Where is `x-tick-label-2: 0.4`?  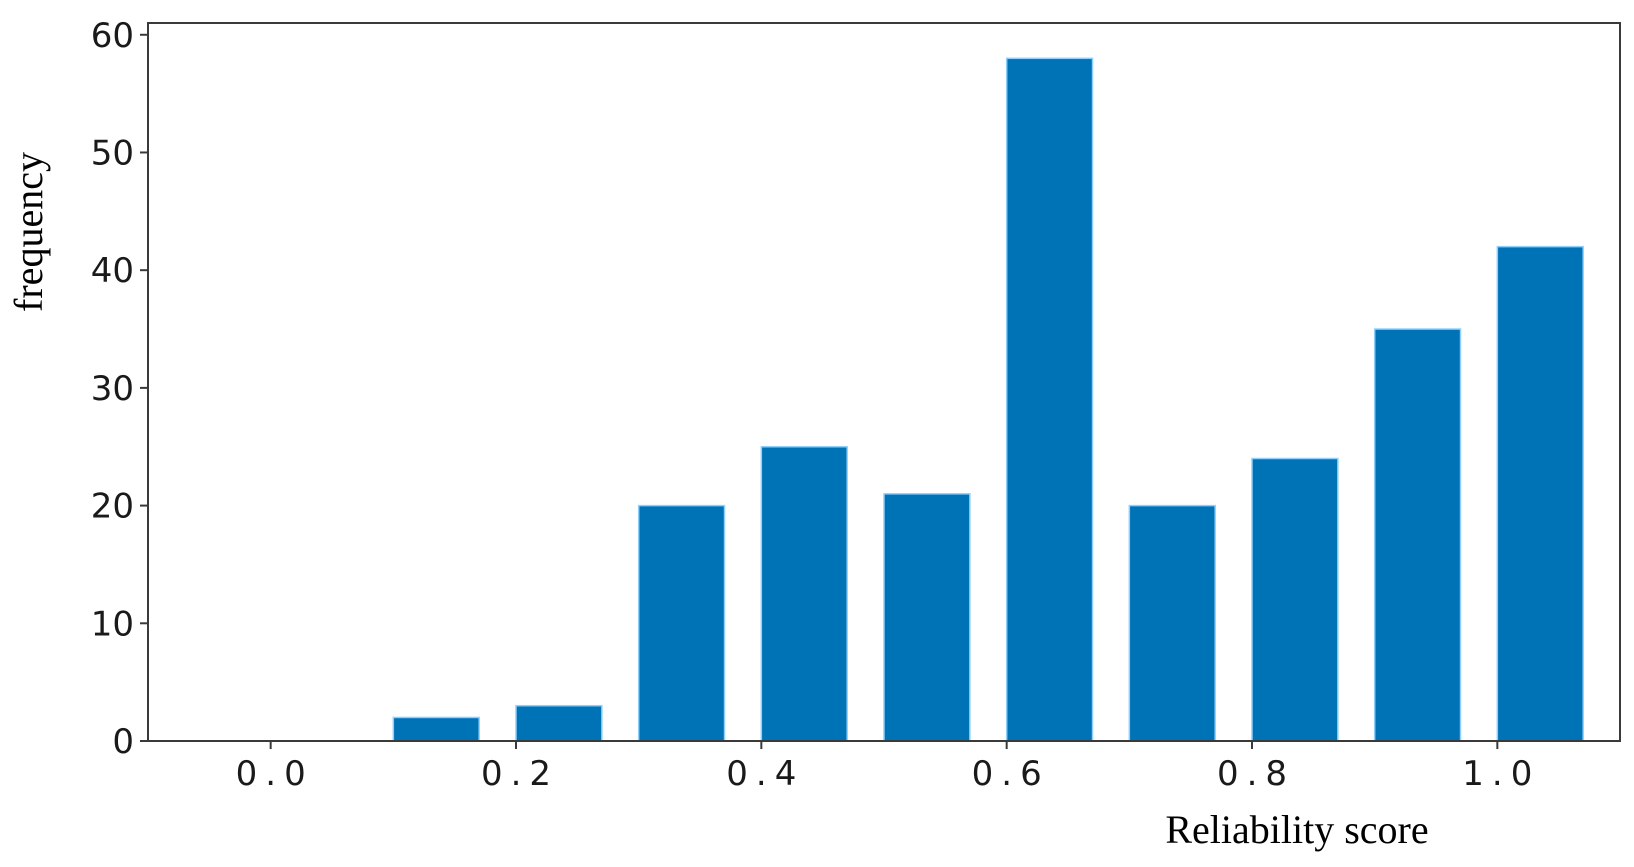
x-tick-label-2: 0.4 is located at coordinates (765, 774).